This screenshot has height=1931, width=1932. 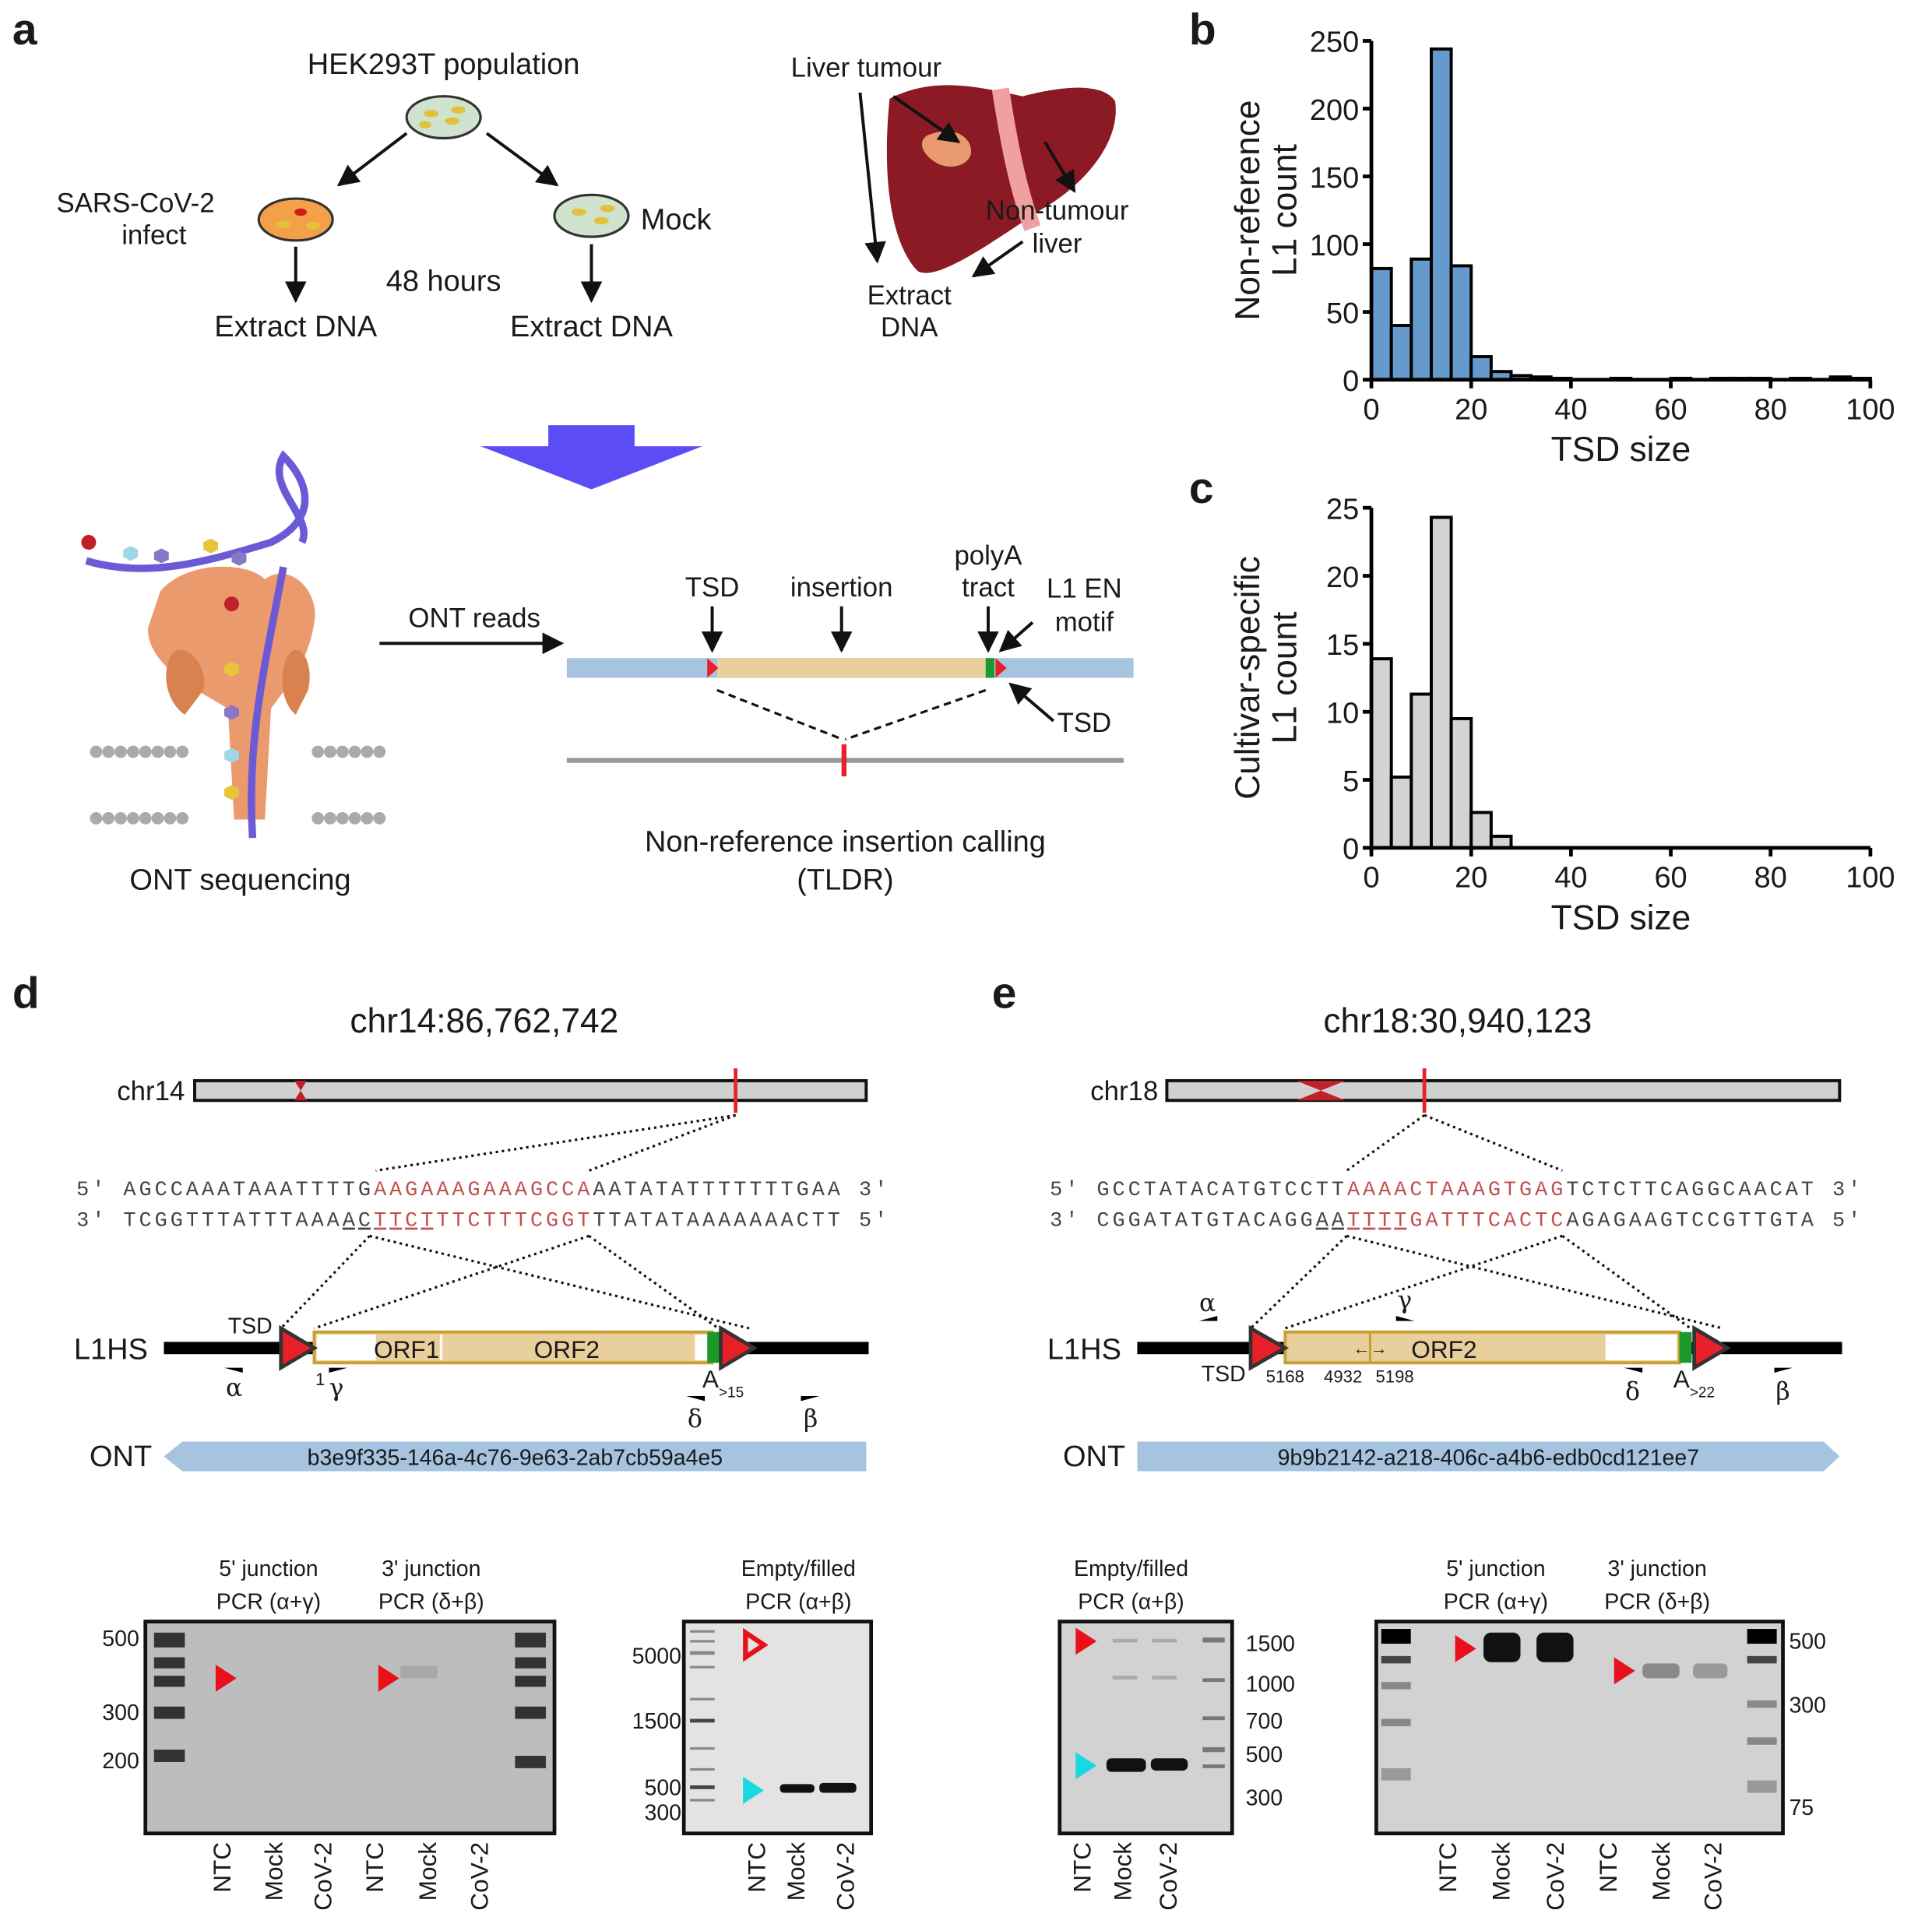 What do you see at coordinates (656, 1656) in the screenshot?
I see `ladder-label: 5000` at bounding box center [656, 1656].